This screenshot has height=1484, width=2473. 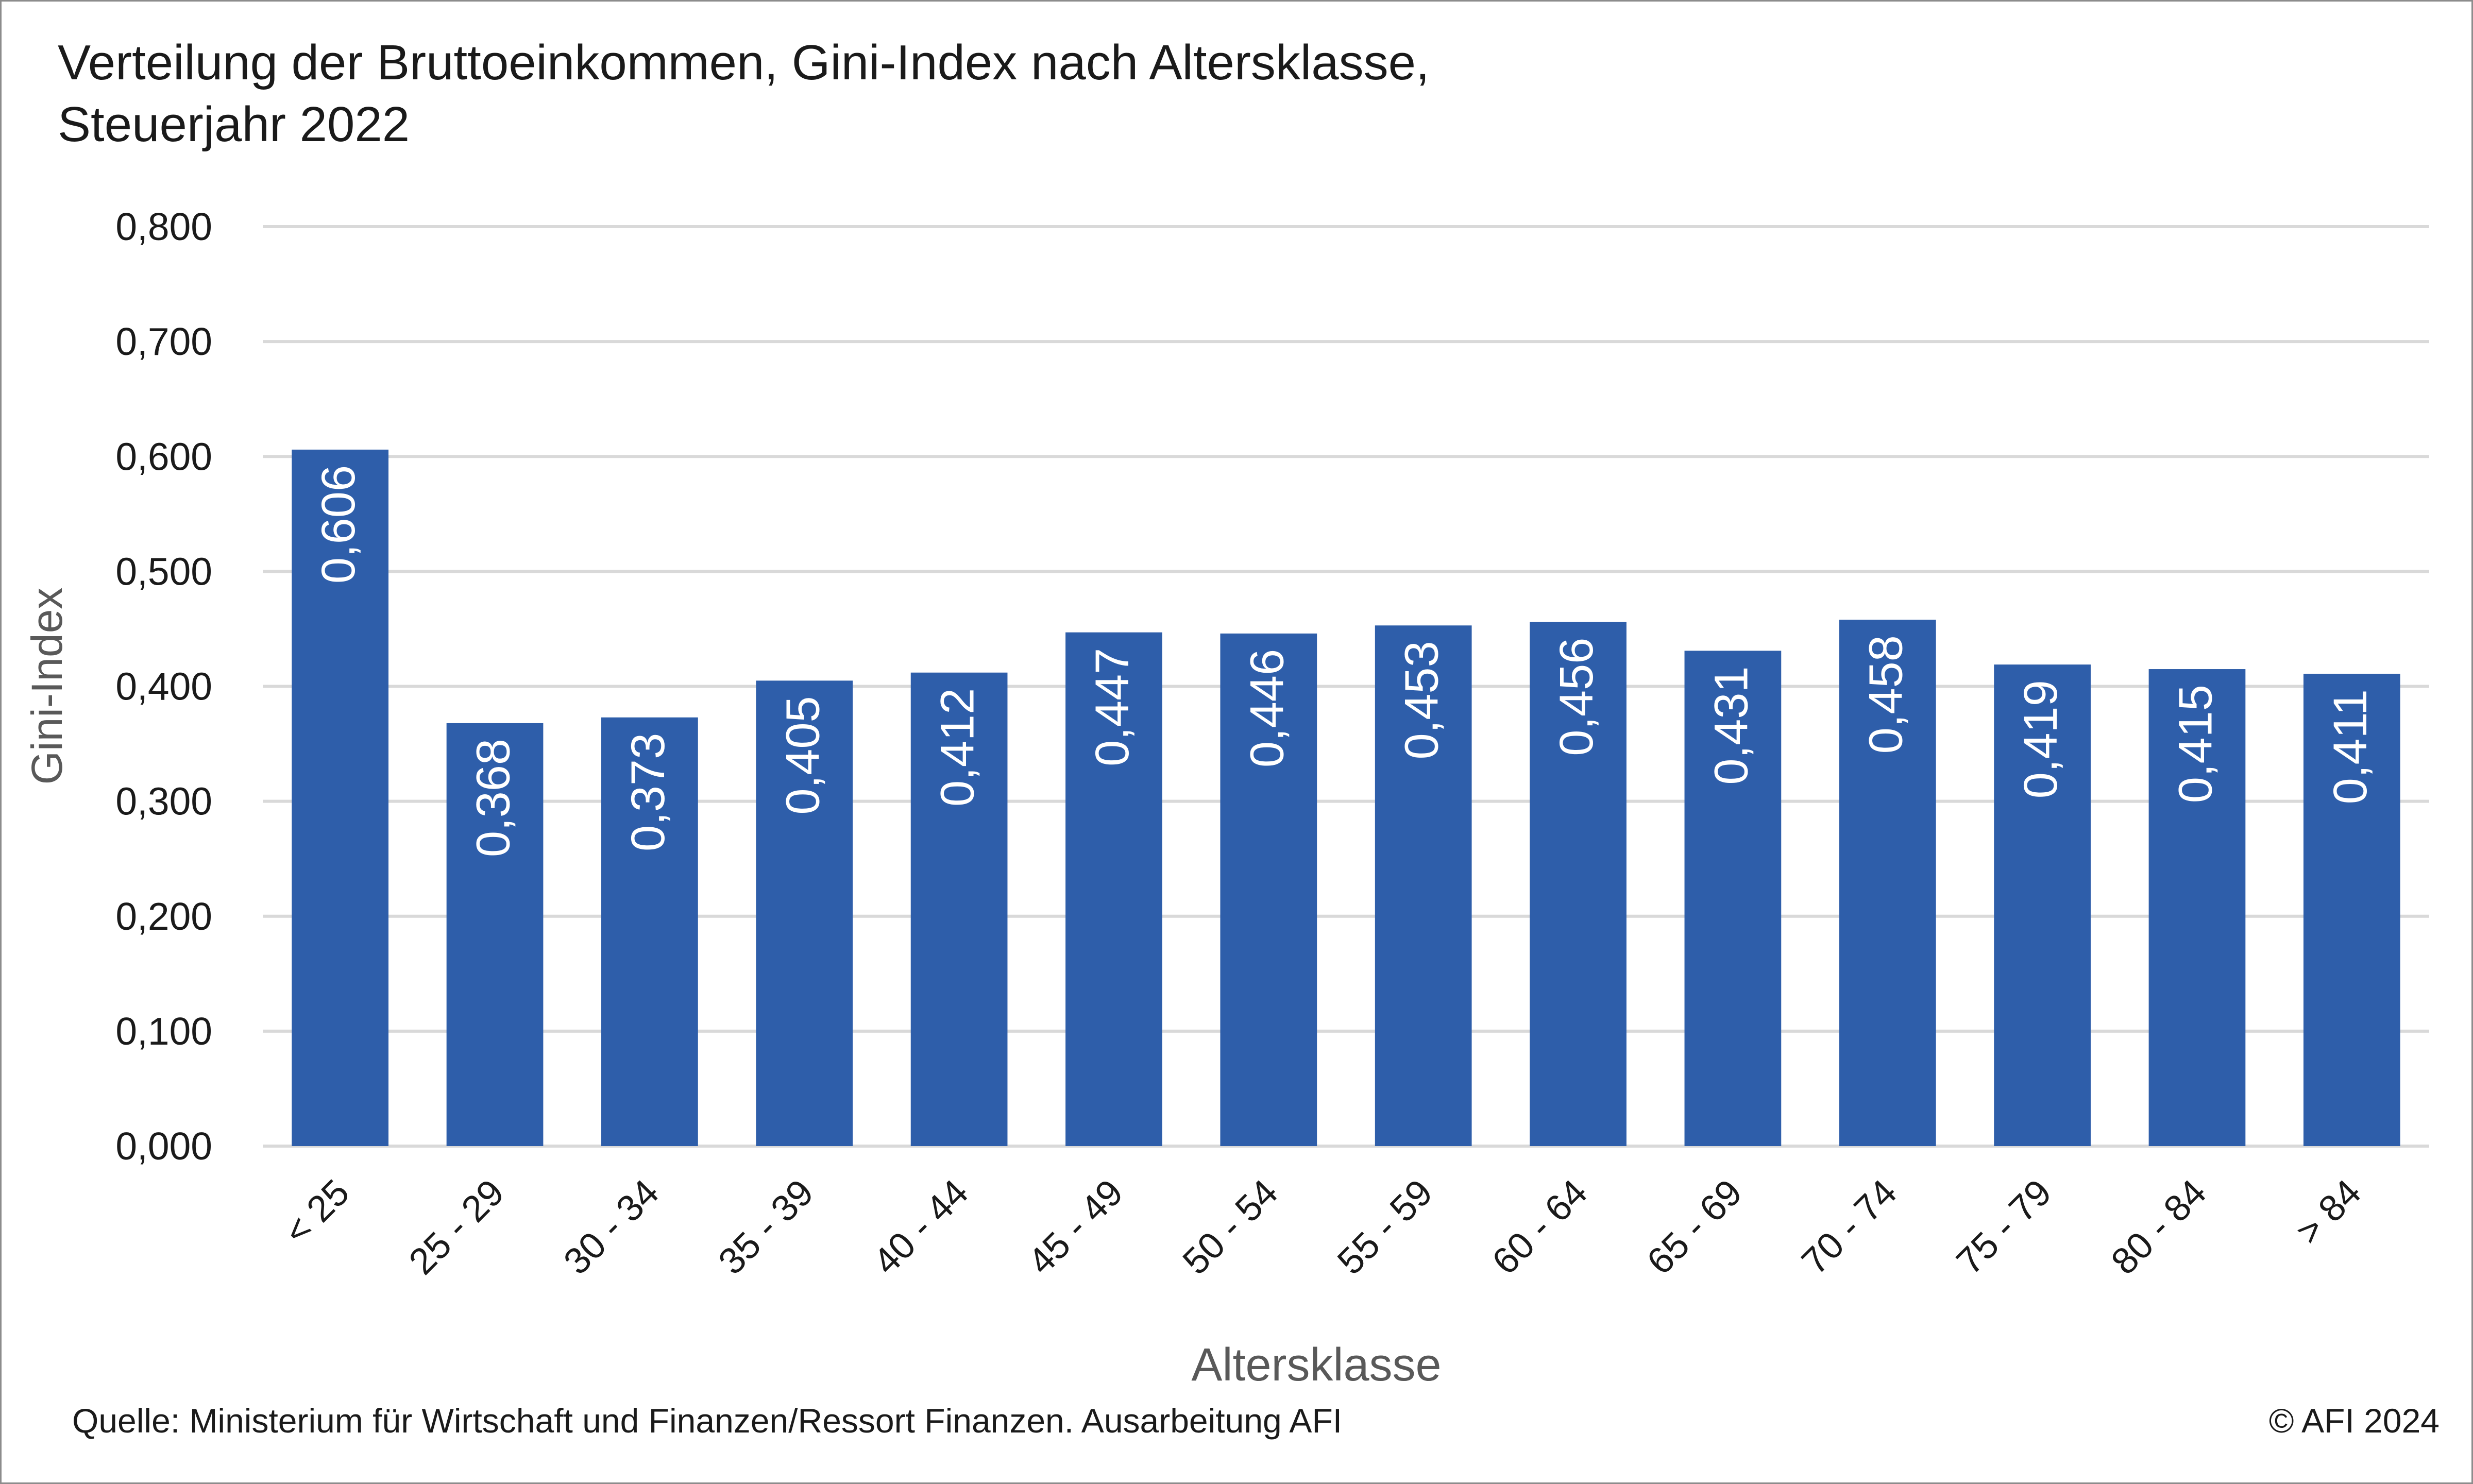 I want to click on y-tick-label: 0,600, so click(x=163, y=456).